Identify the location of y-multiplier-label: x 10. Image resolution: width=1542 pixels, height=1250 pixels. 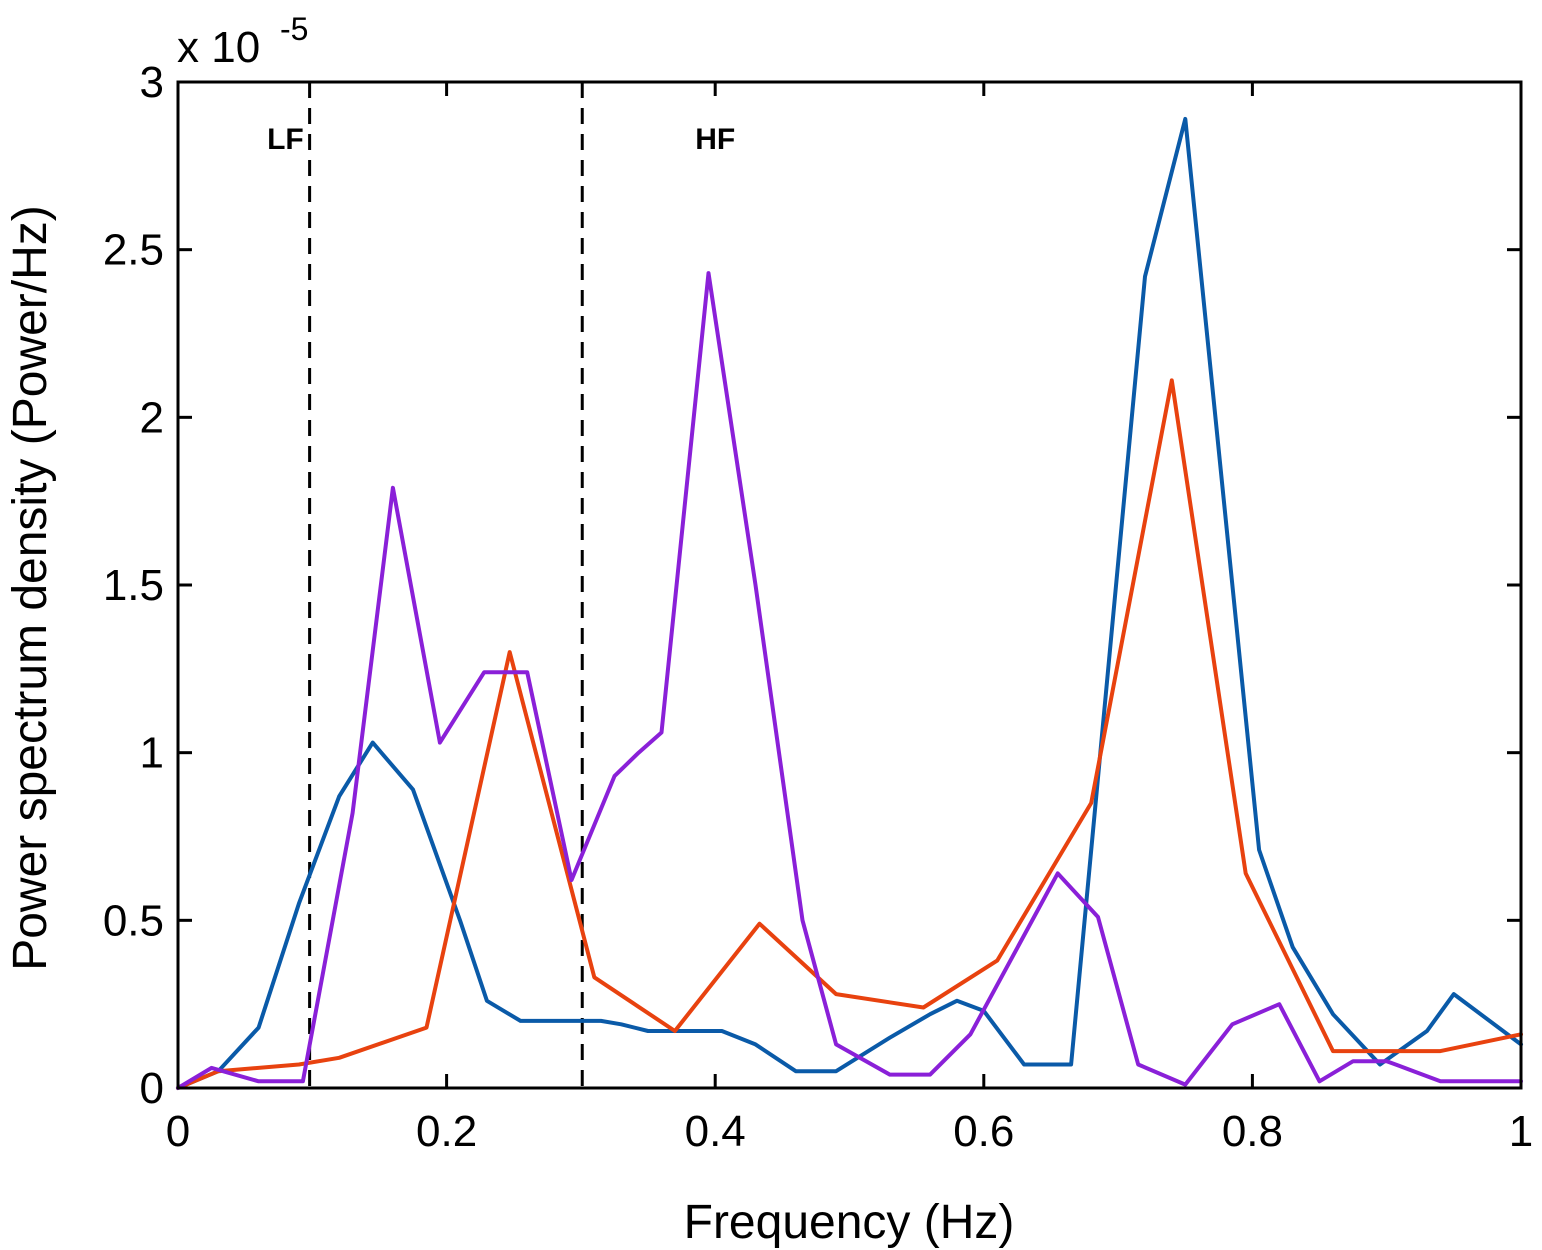
(218, 47).